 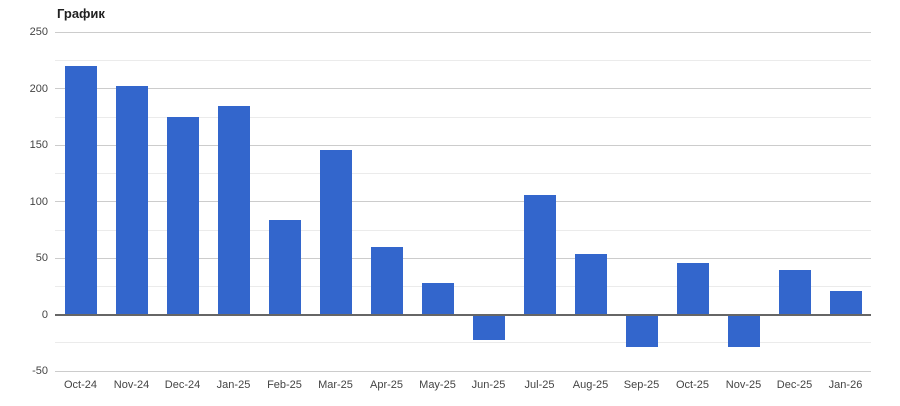 I want to click on x-axis-tick-label: Oct-24, so click(x=80, y=385).